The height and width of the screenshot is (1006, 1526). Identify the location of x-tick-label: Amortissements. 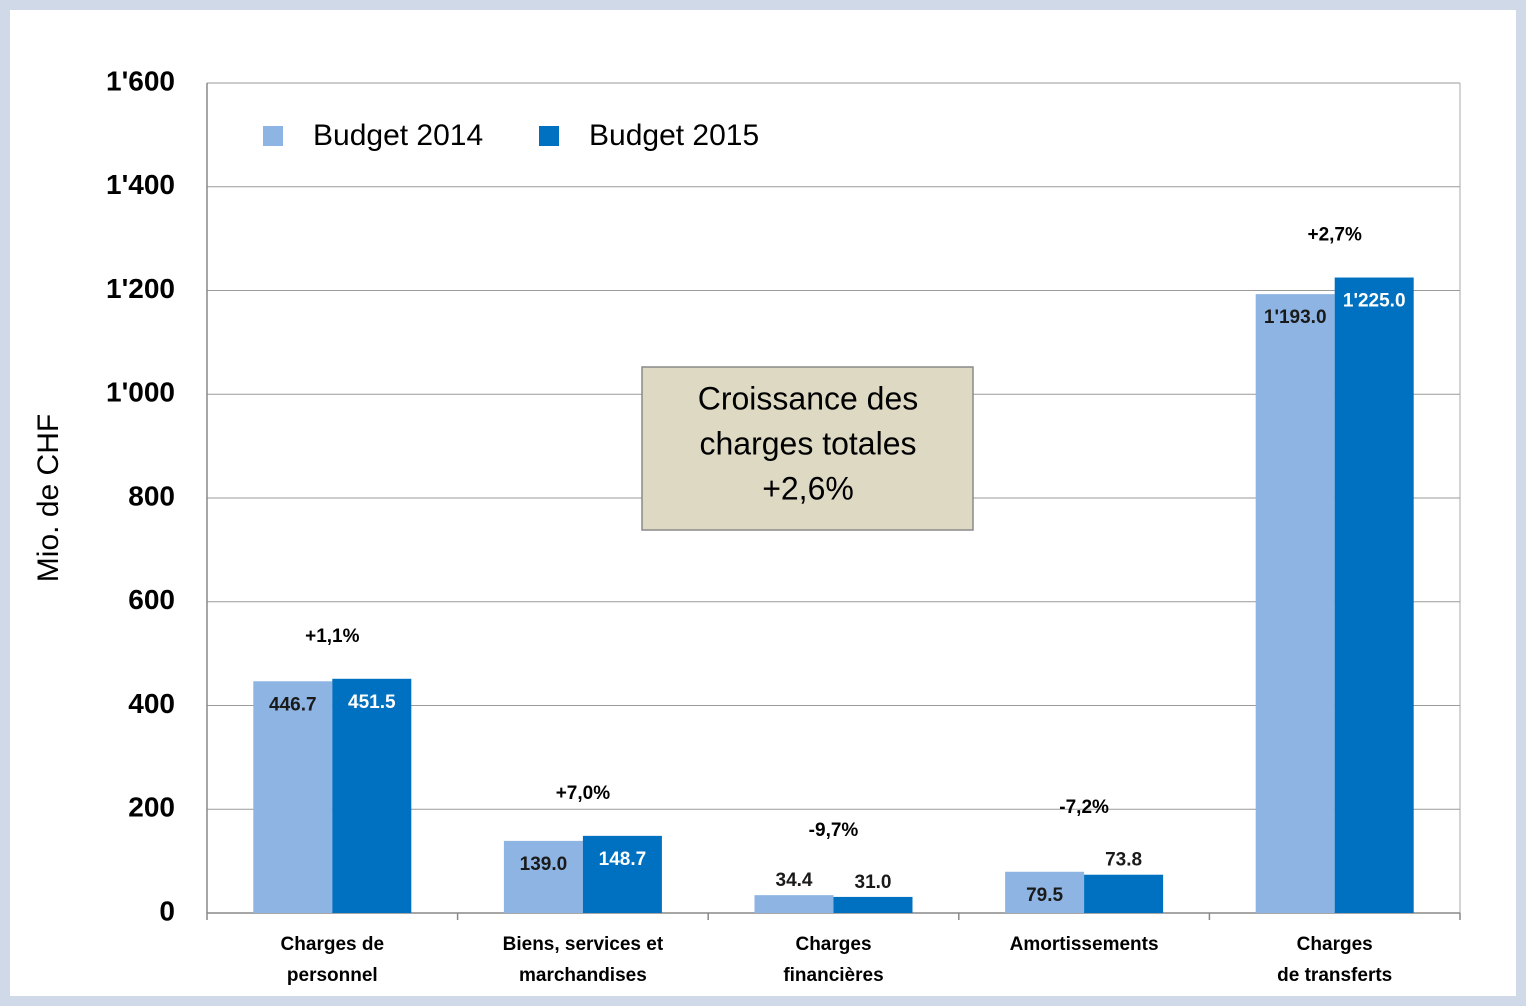
(1084, 944).